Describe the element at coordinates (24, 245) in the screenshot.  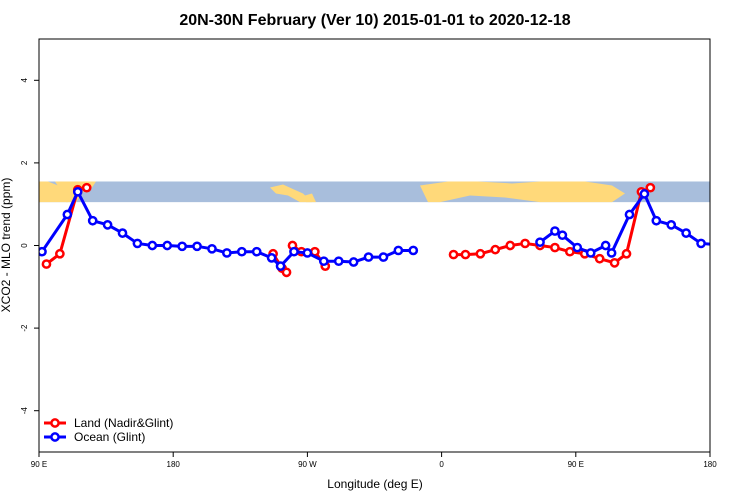
I see `y-tick-label: 0` at that location.